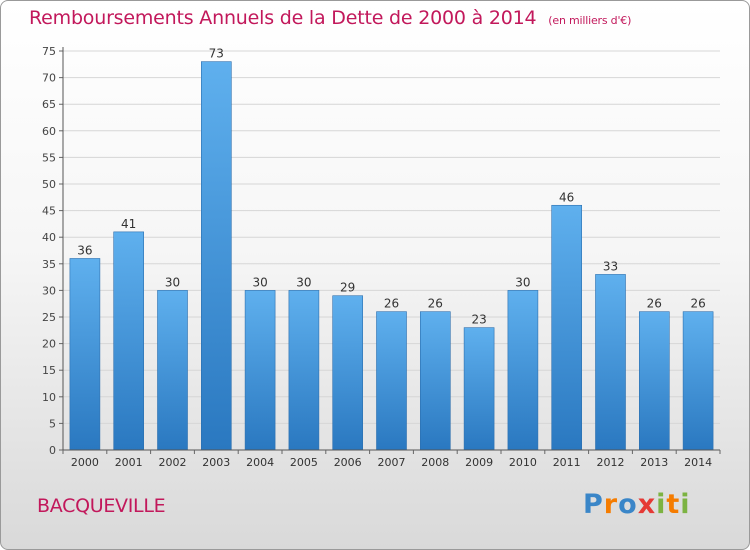 This screenshot has height=550, width=750. What do you see at coordinates (478, 320) in the screenshot?
I see `data-label: 23` at bounding box center [478, 320].